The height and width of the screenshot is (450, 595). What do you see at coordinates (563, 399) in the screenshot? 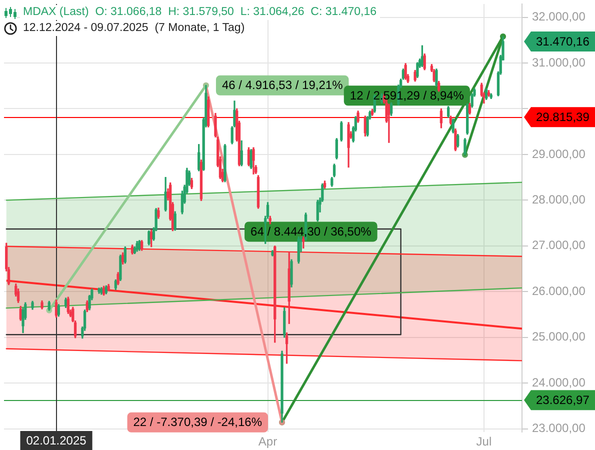
I see `ref-line-label: 23.626,97` at bounding box center [563, 399].